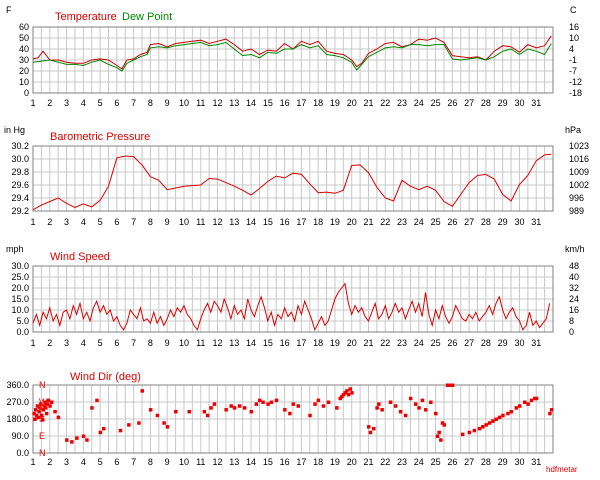 The image size is (600, 480). What do you see at coordinates (32, 462) in the screenshot?
I see `dir-x-tick-label: 1` at bounding box center [32, 462].